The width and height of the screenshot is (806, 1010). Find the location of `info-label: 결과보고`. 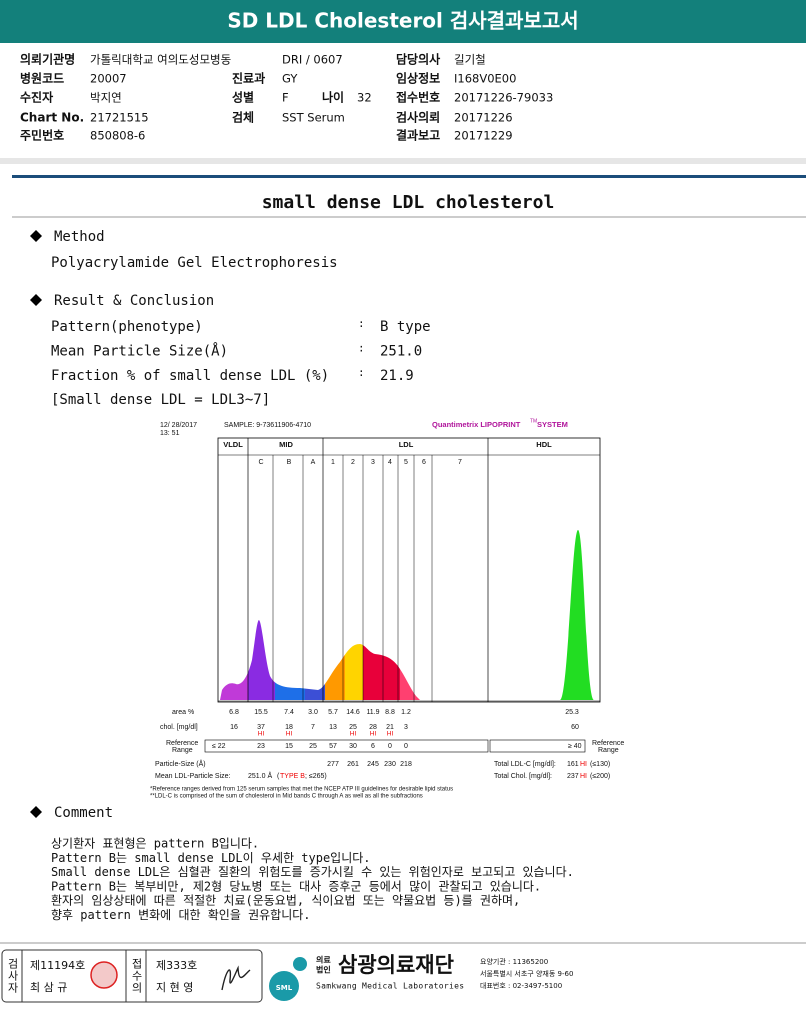

info-label: 결과보고 is located at coordinates (418, 135).